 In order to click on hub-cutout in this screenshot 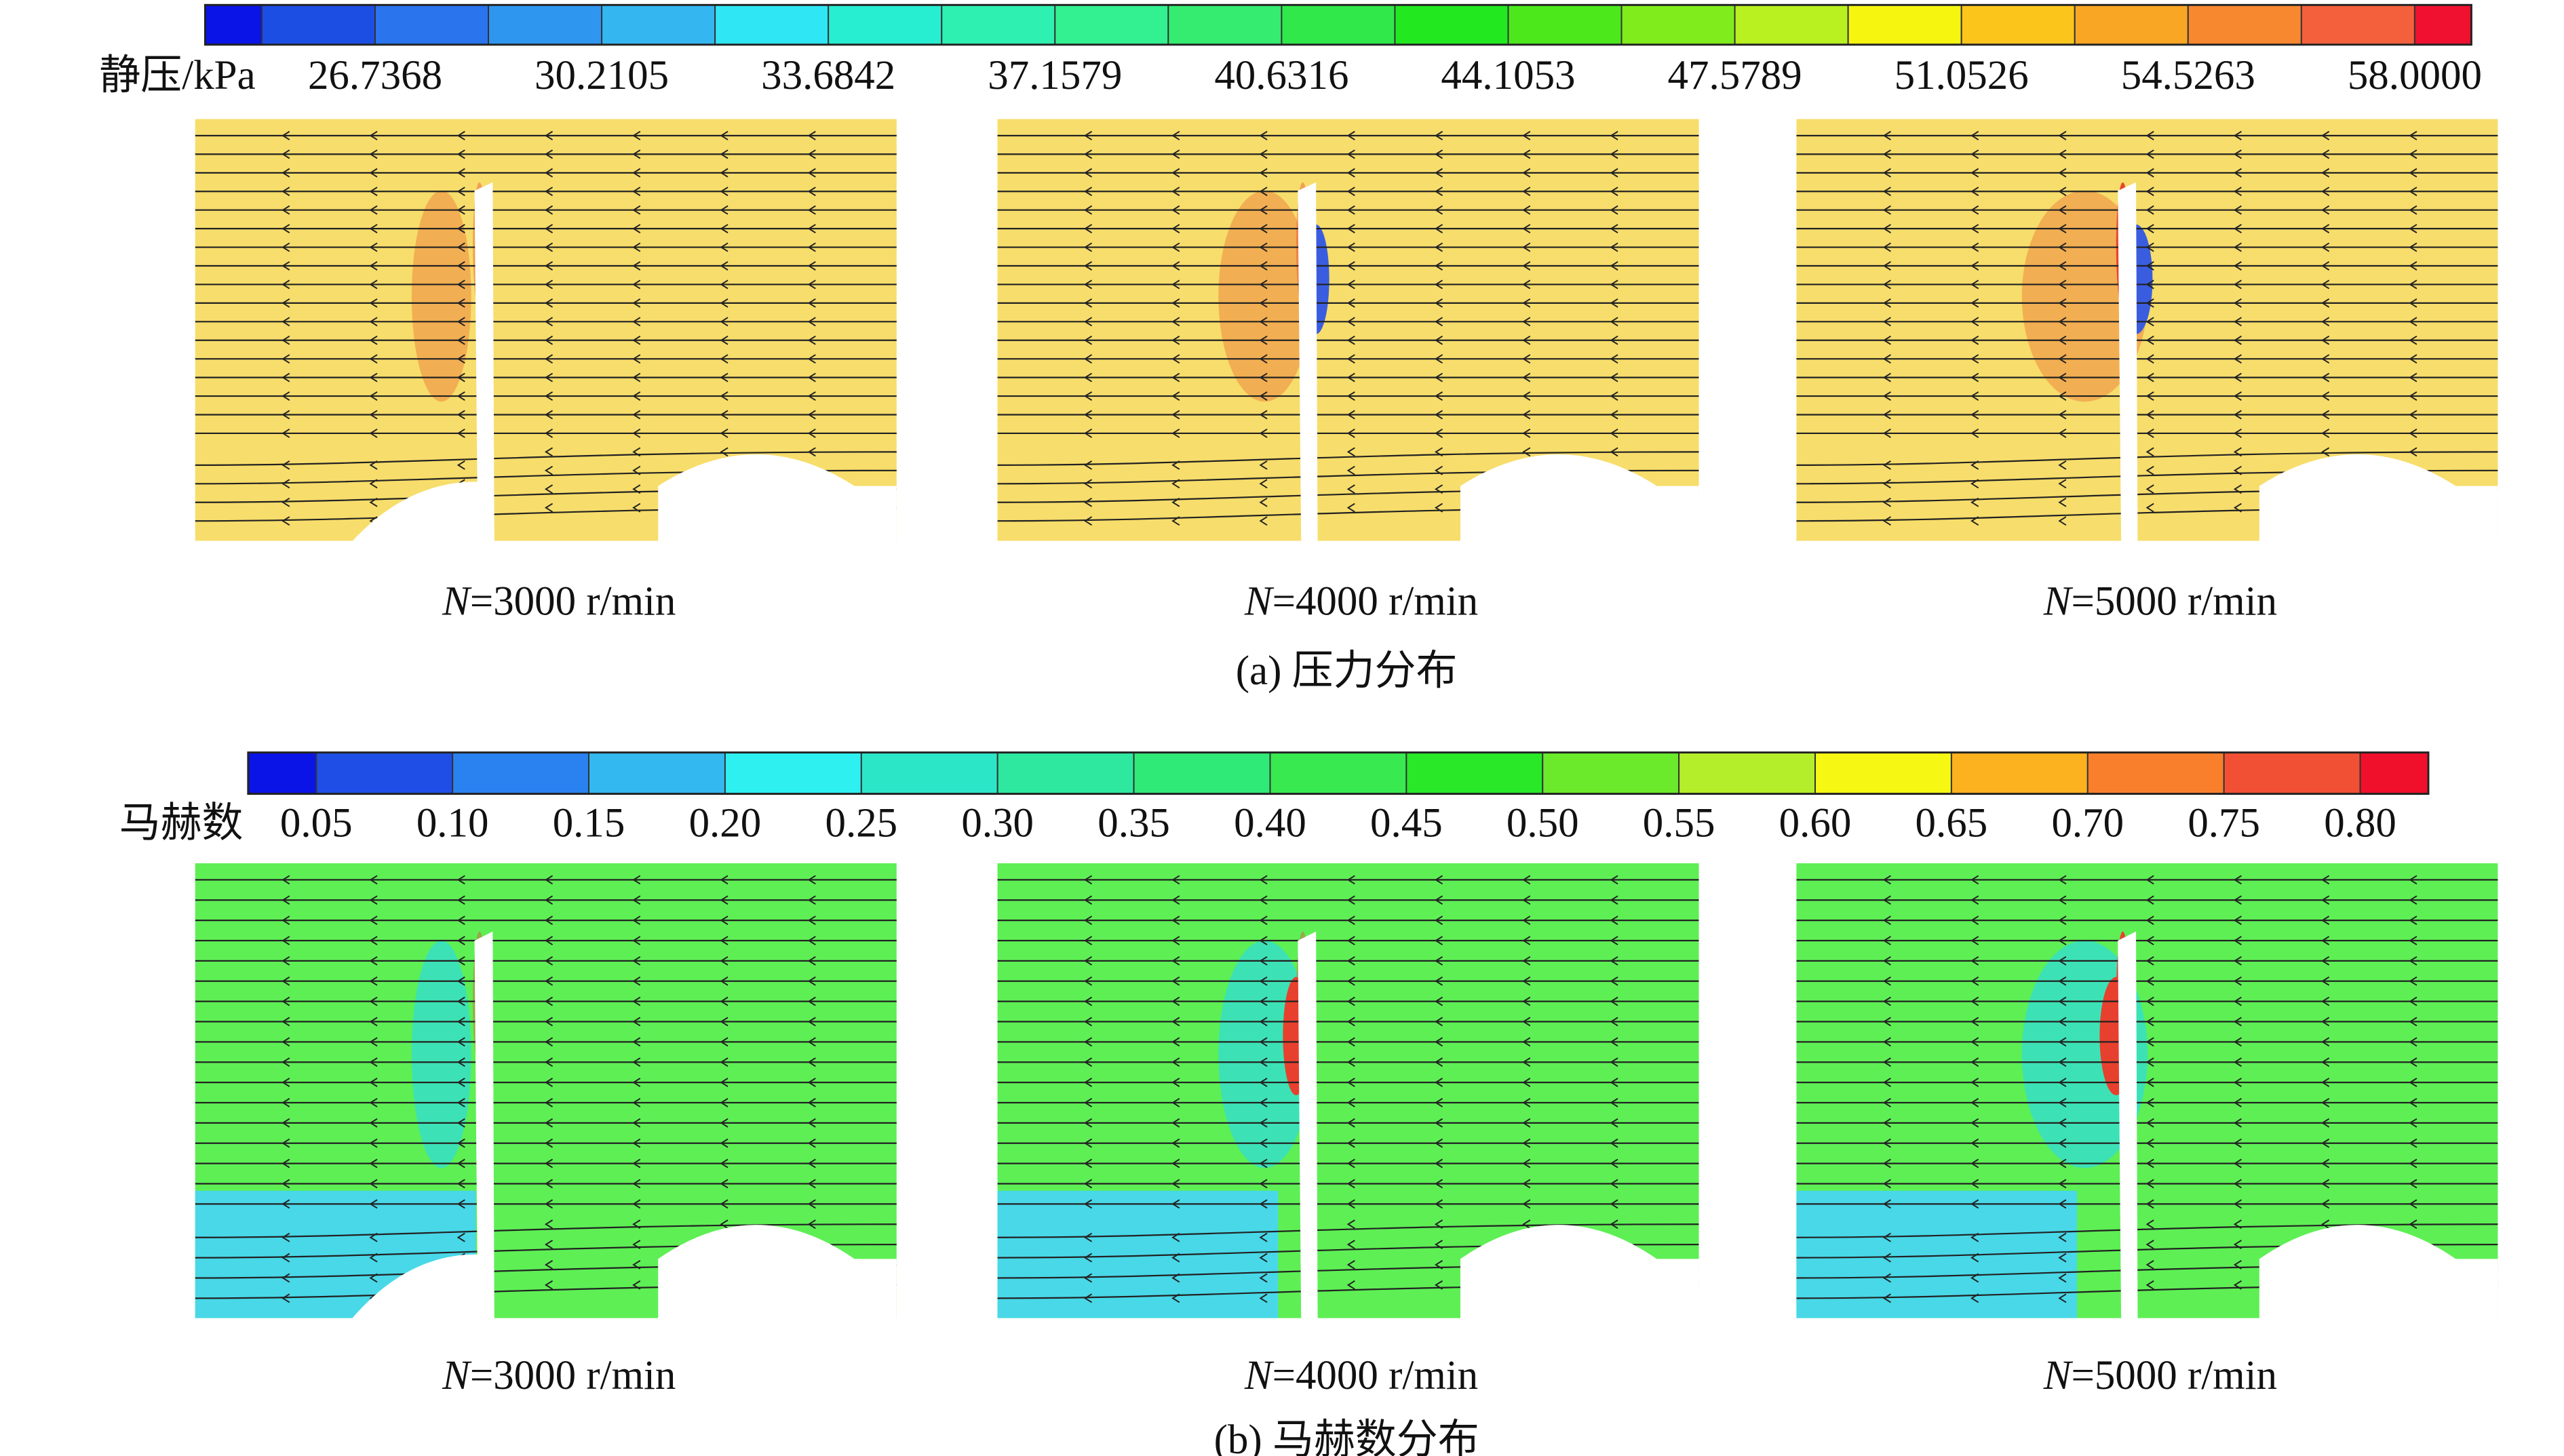, I will do `click(416, 513)`.